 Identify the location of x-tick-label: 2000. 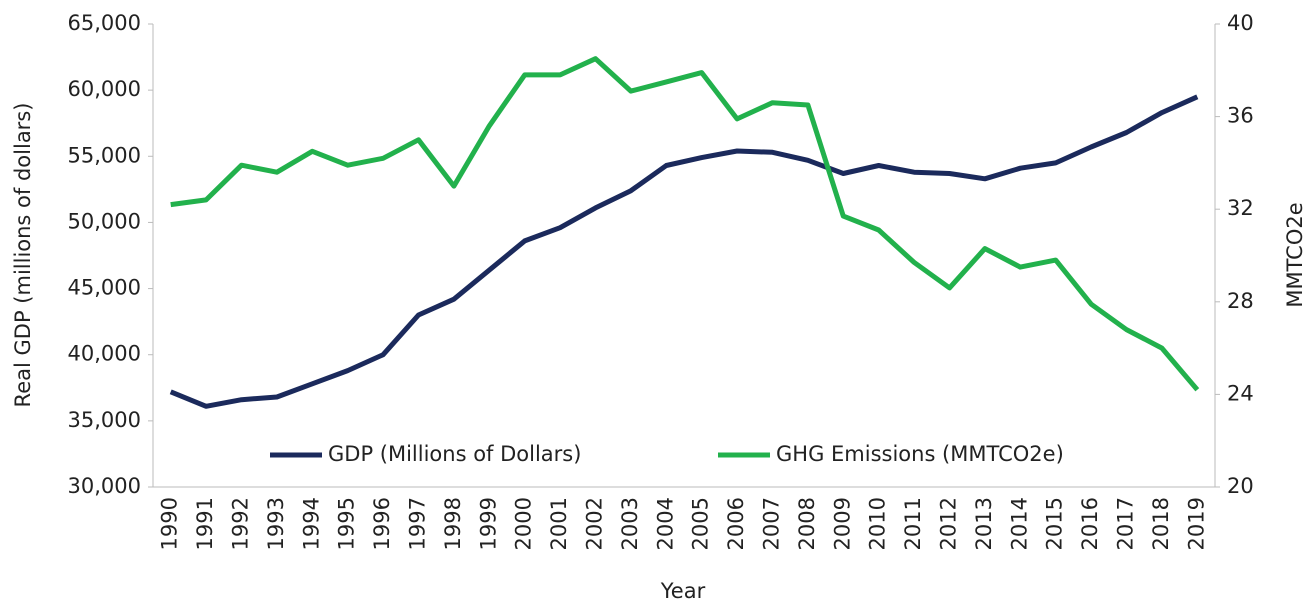
(524, 523).